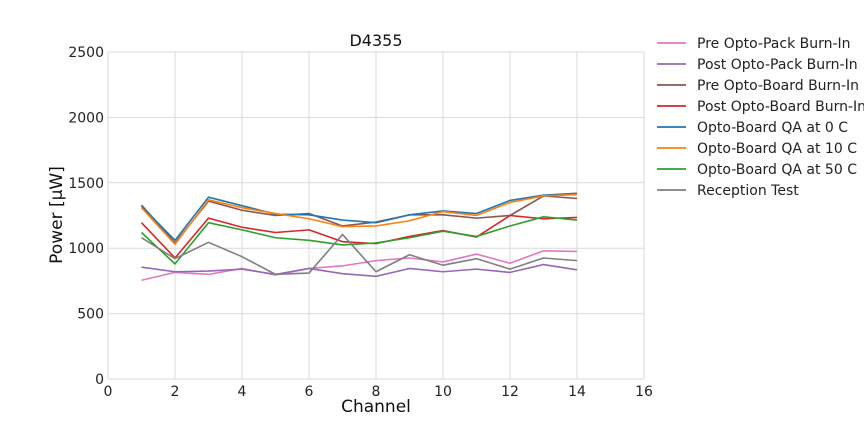 The width and height of the screenshot is (864, 432). Describe the element at coordinates (376, 392) in the screenshot. I see `x-tick-label: 8` at that location.